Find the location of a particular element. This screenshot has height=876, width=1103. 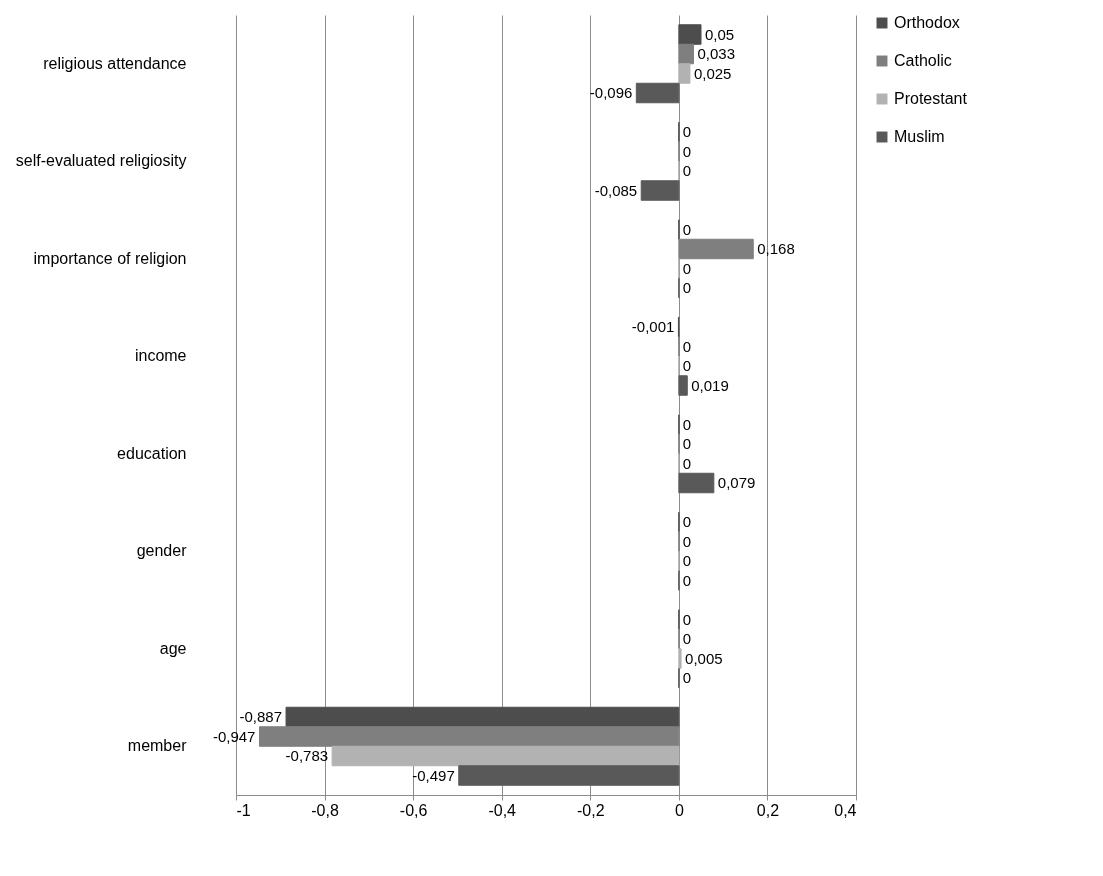

x-tick-label: 0,2 is located at coordinates (768, 810).